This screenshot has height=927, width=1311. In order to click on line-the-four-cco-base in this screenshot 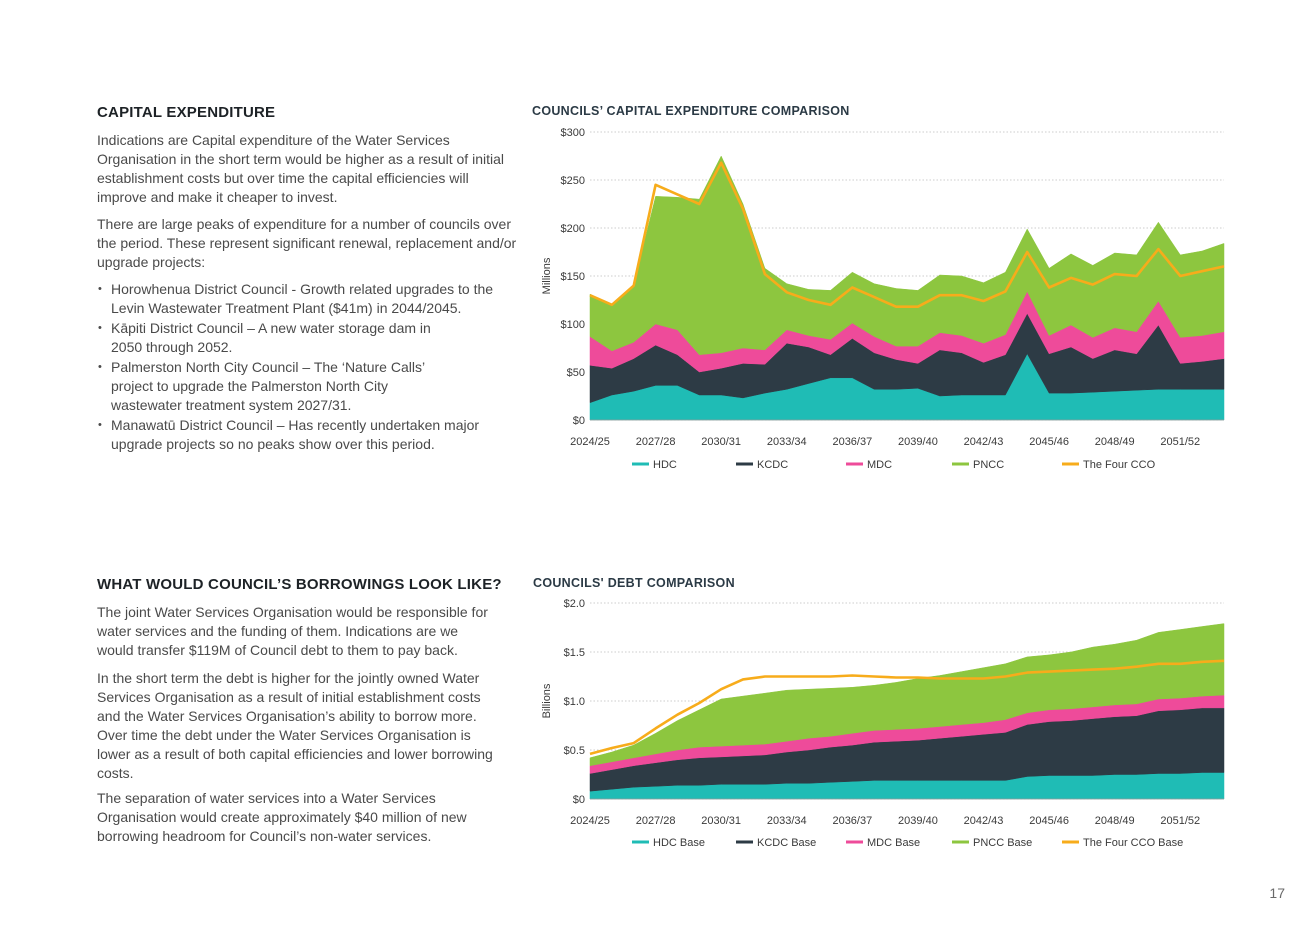, I will do `click(907, 707)`.